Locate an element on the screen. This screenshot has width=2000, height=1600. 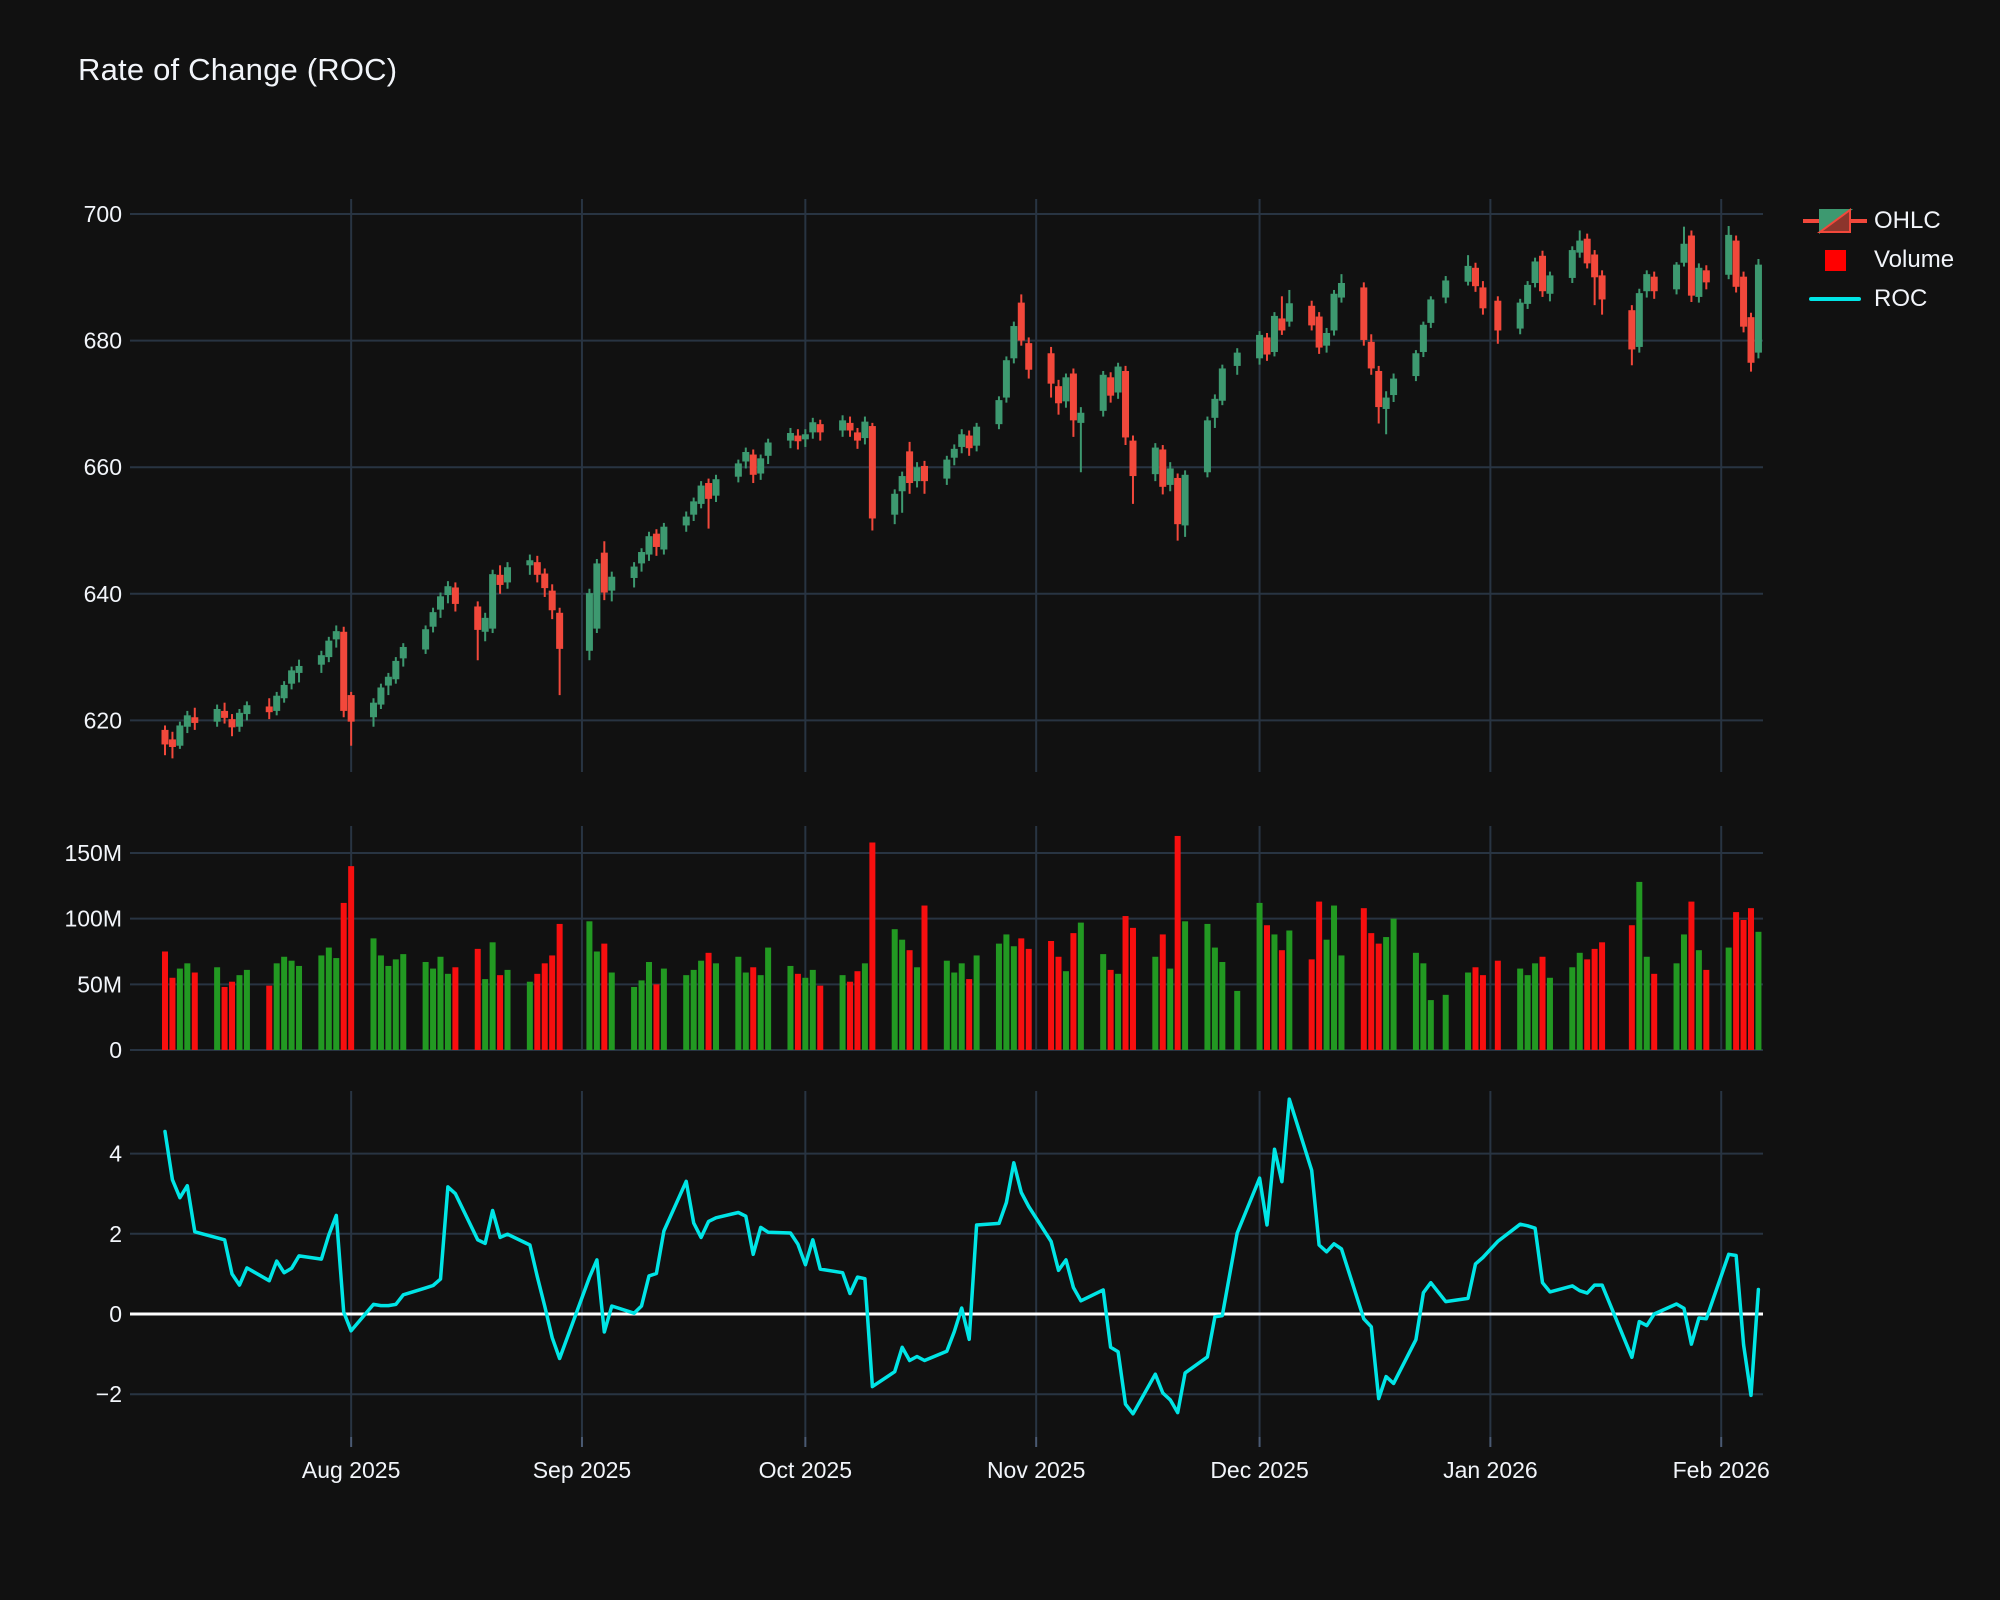
chart-title: Rate of Change (ROC) is located at coordinates (238, 69).